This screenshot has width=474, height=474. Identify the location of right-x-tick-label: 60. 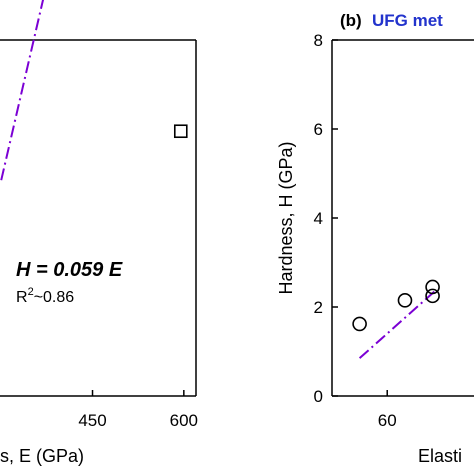
(387, 420).